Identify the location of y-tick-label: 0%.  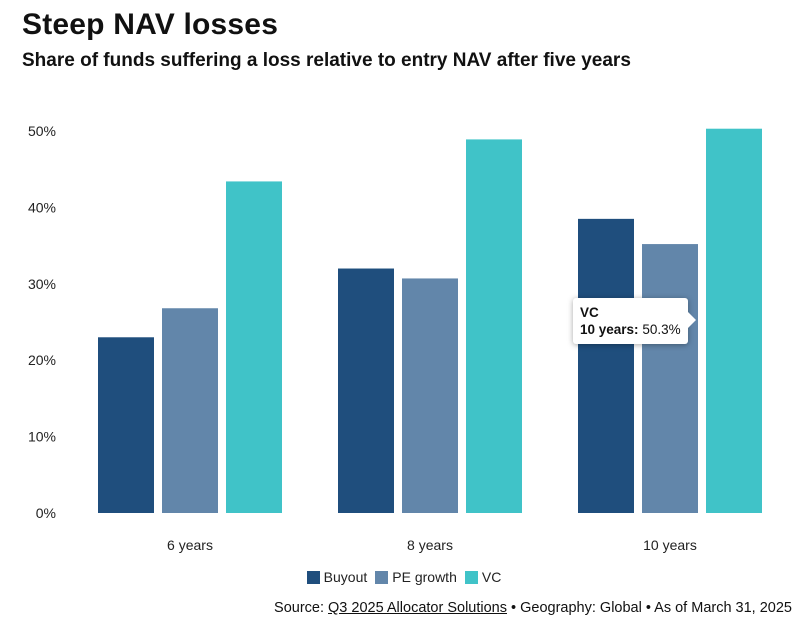
(46, 513).